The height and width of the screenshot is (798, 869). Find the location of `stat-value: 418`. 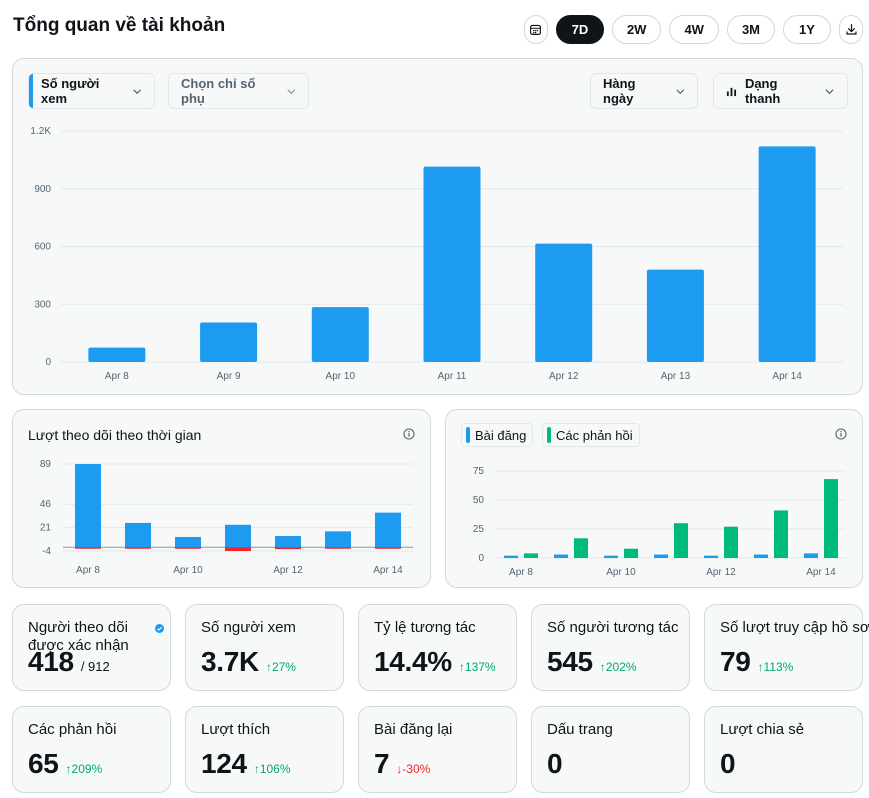

stat-value: 418 is located at coordinates (51, 661).